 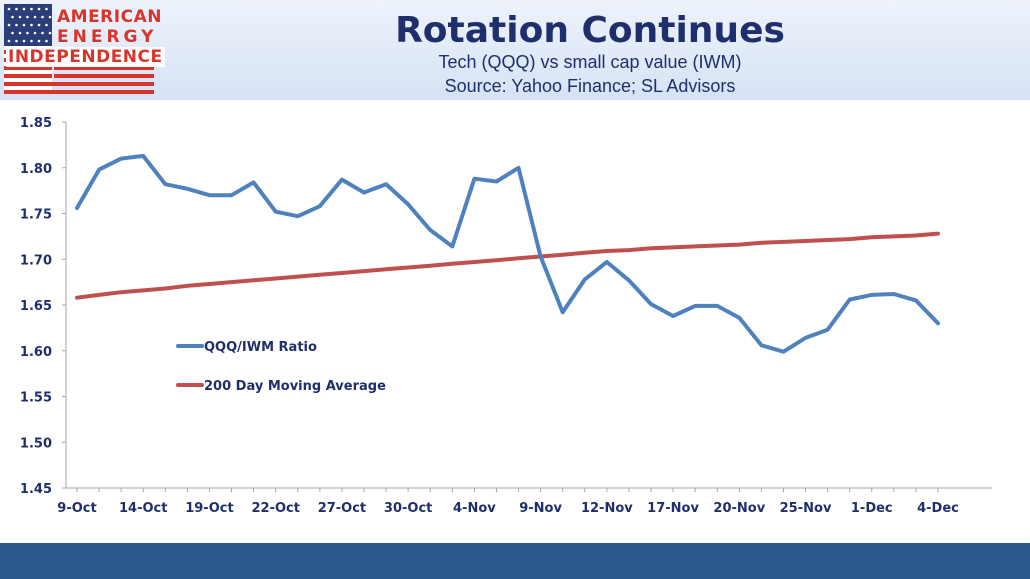 What do you see at coordinates (739, 508) in the screenshot?
I see `x-tick-label: 20-Nov` at bounding box center [739, 508].